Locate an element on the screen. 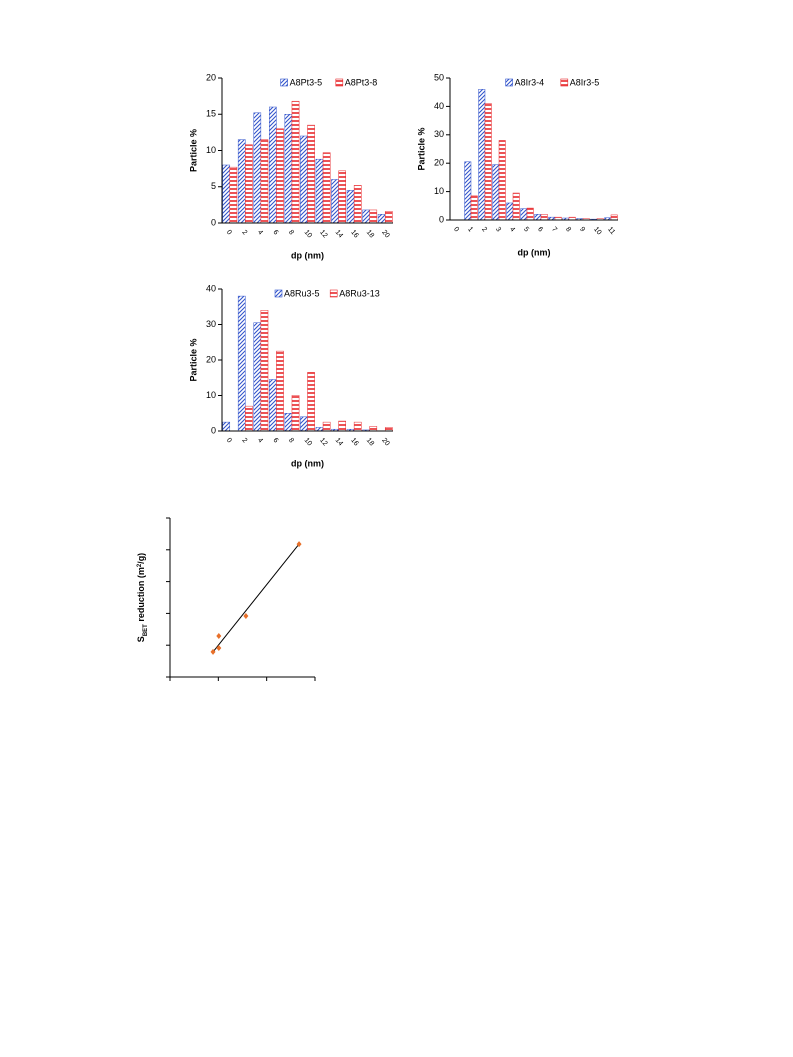  x-tick-label: 1 is located at coordinates (470, 230).